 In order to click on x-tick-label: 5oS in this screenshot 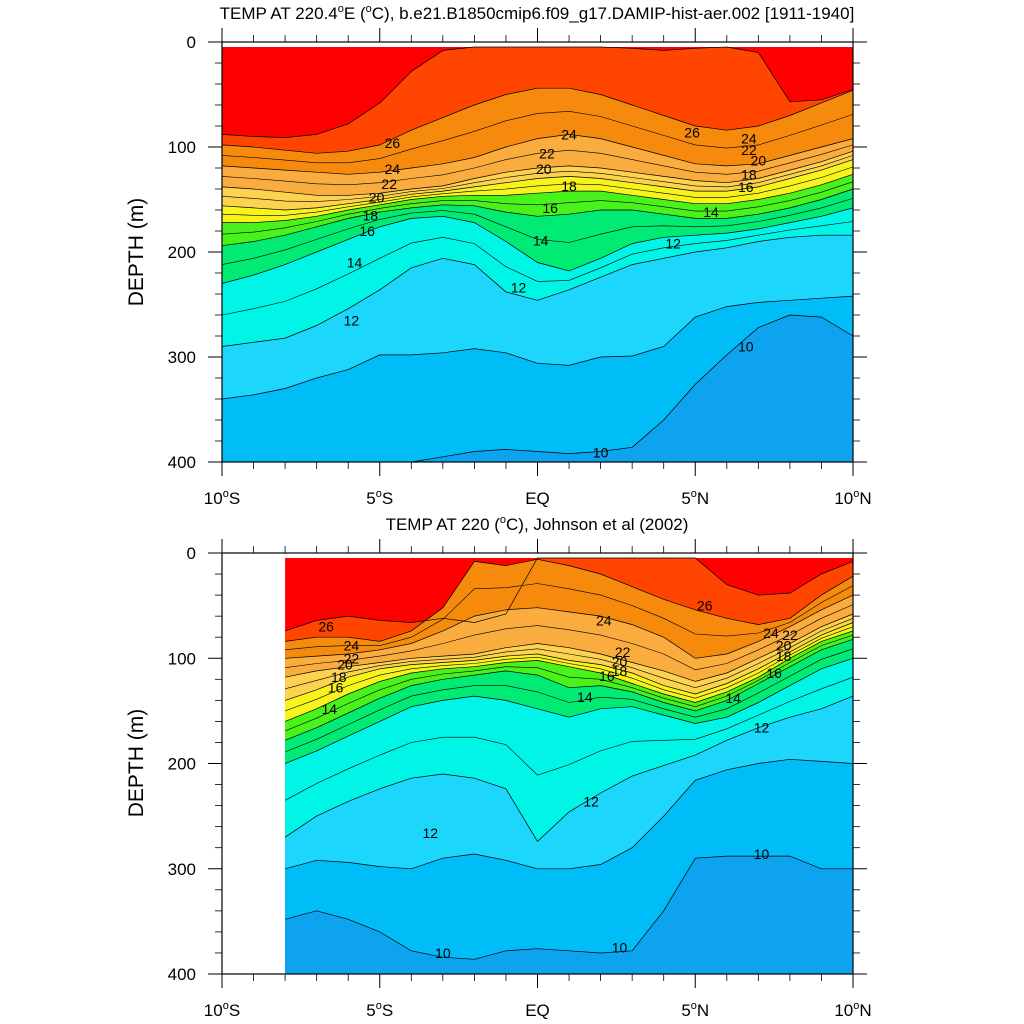, I will do `click(379, 1010)`.